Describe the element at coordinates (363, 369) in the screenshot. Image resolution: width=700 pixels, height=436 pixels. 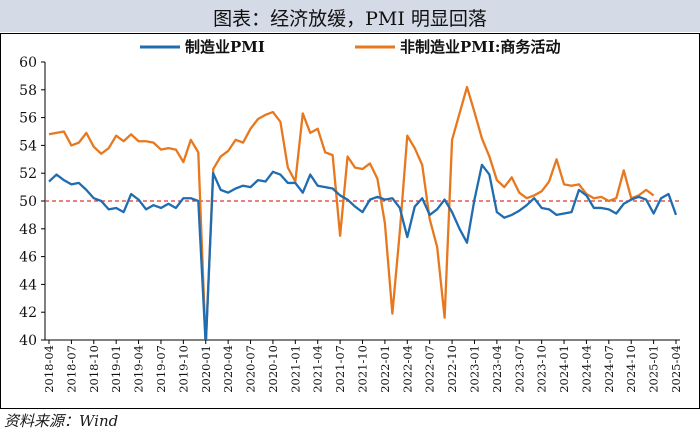
I see `x-tick-label-2021-10: 2021-10` at that location.